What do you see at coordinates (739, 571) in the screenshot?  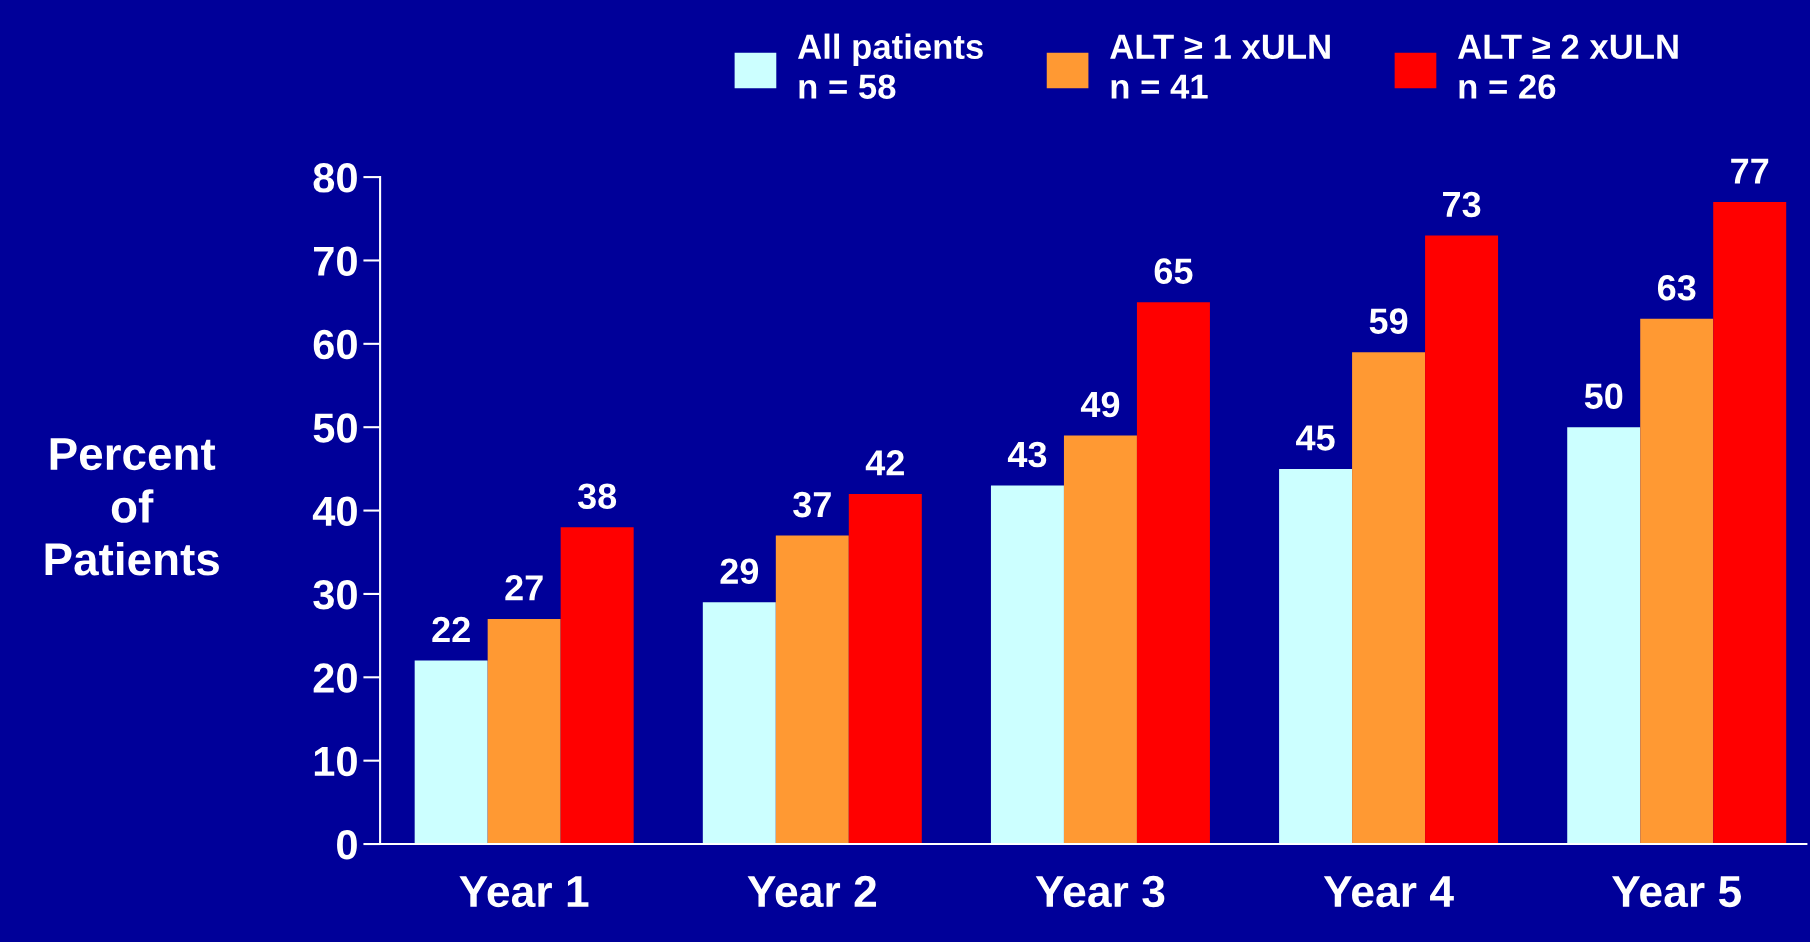 I see `data-label: 29` at bounding box center [739, 571].